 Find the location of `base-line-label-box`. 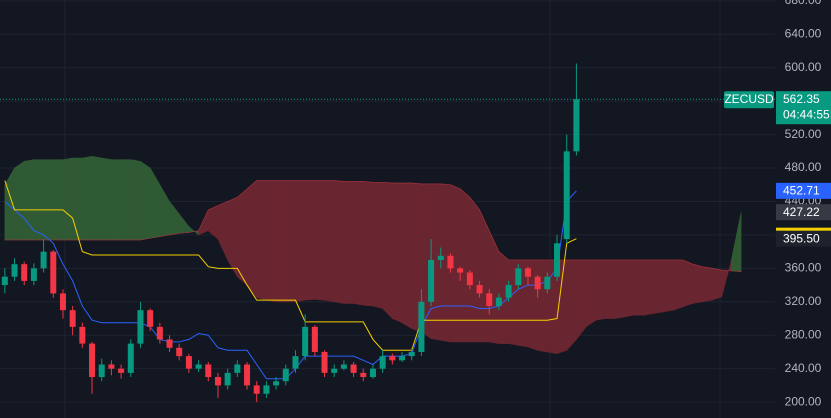

base-line-label-box is located at coordinates (803, 238).